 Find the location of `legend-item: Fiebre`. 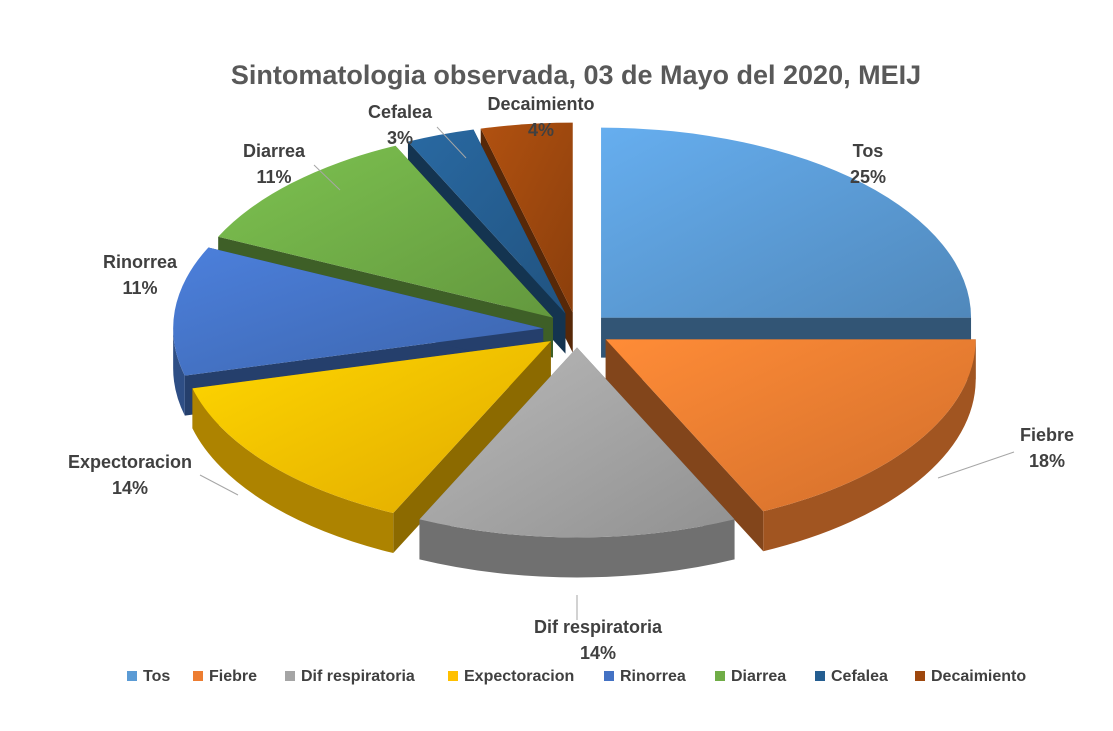

legend-item: Fiebre is located at coordinates (225, 676).